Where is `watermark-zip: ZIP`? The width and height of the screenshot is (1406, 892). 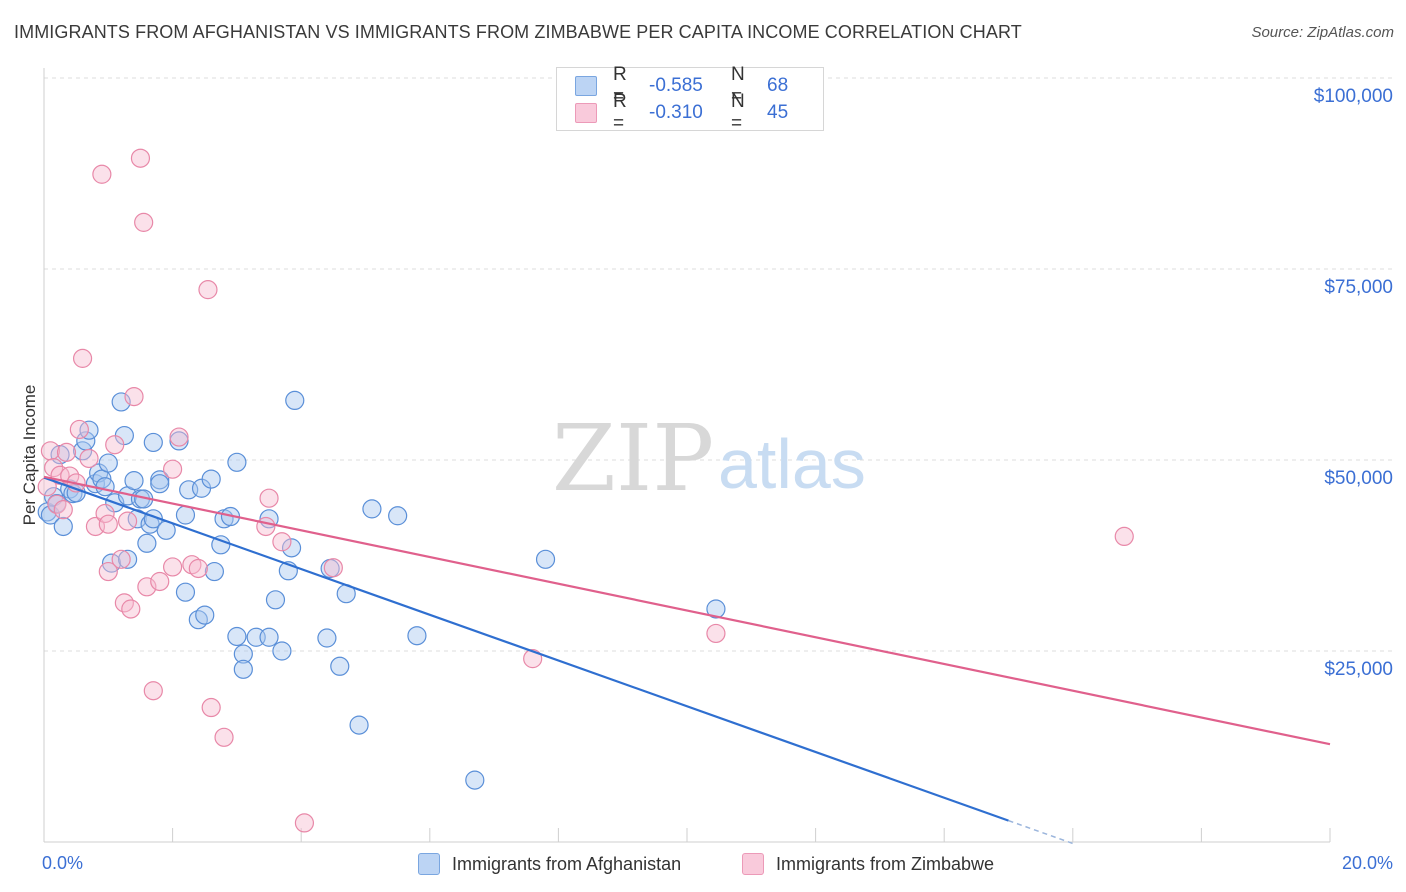
watermark-zip: ZIP is located at coordinates (633, 458).